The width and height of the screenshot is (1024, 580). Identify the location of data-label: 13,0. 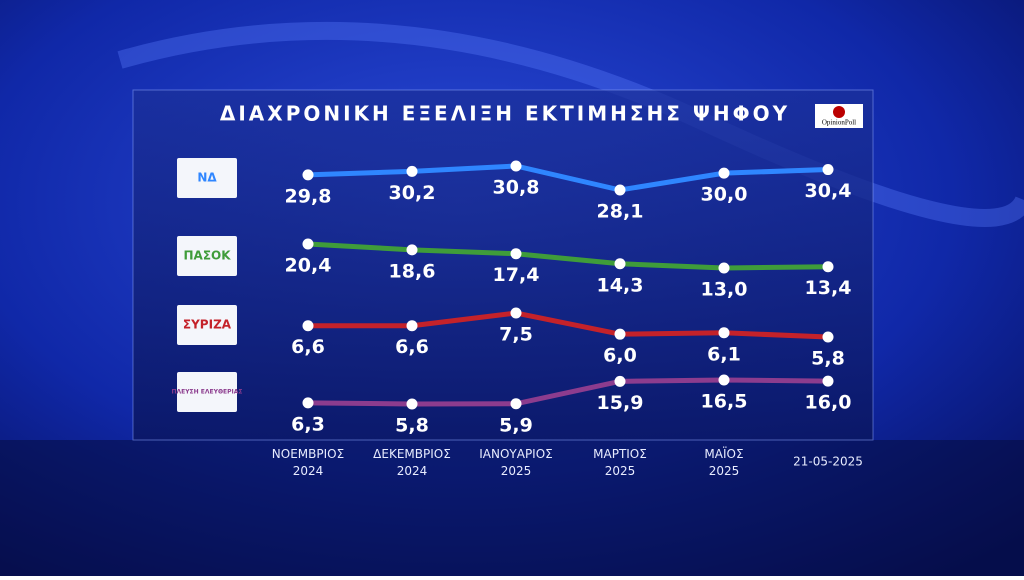
(724, 290).